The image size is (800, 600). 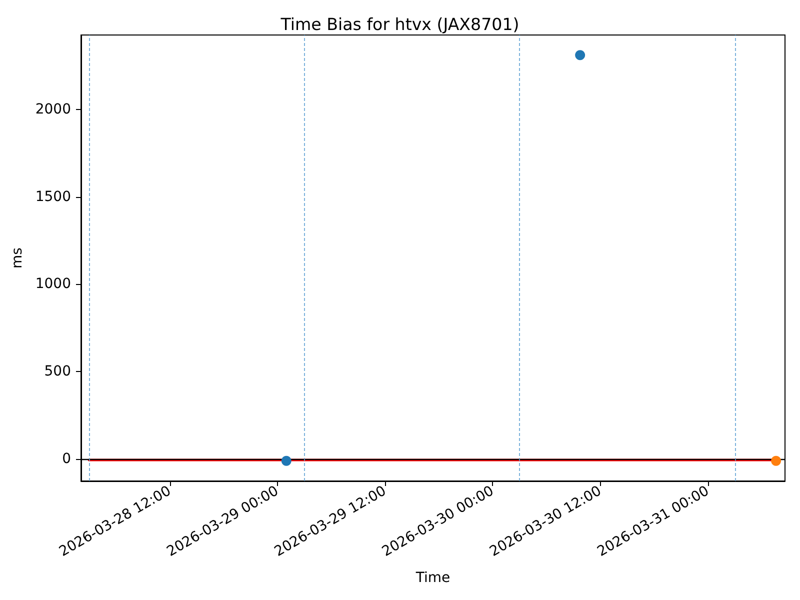 I want to click on y-tick-label: 2000, so click(x=53, y=109).